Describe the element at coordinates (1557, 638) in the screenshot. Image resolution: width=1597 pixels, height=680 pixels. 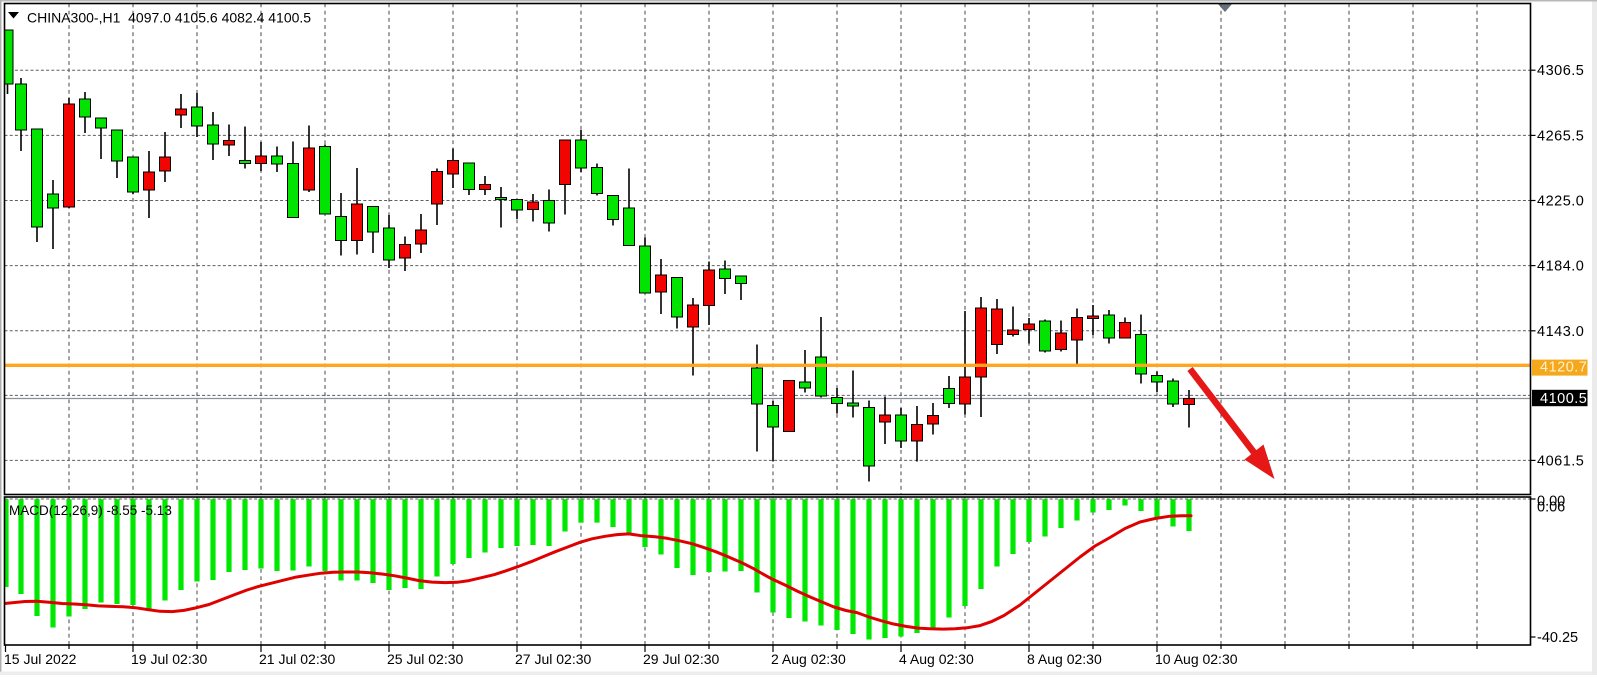
I see `svg-text: -40.25` at that location.